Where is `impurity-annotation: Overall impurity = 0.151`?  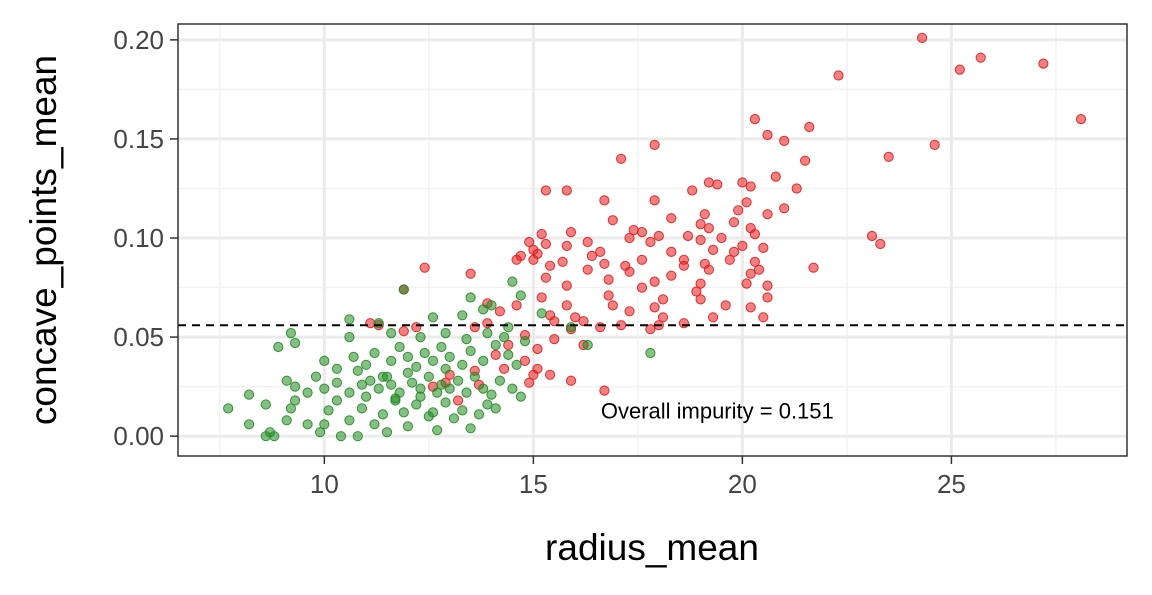 impurity-annotation: Overall impurity = 0.151 is located at coordinates (717, 410).